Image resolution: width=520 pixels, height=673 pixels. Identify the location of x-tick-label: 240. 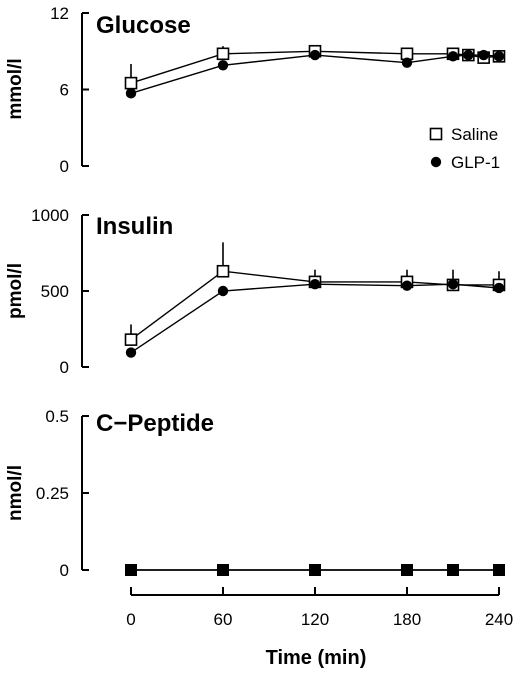
(499, 619).